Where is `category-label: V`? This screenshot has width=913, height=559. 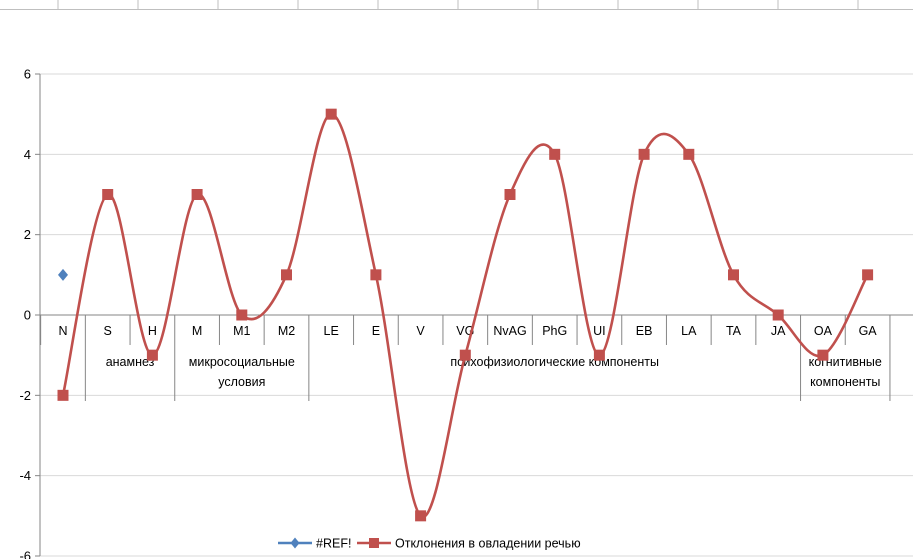
category-label: V is located at coordinates (420, 331).